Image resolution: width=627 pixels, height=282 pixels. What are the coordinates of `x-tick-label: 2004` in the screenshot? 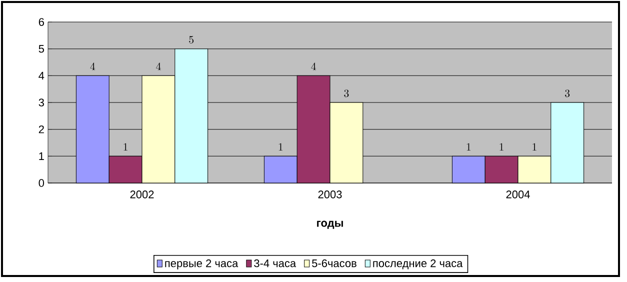 It's located at (518, 194).